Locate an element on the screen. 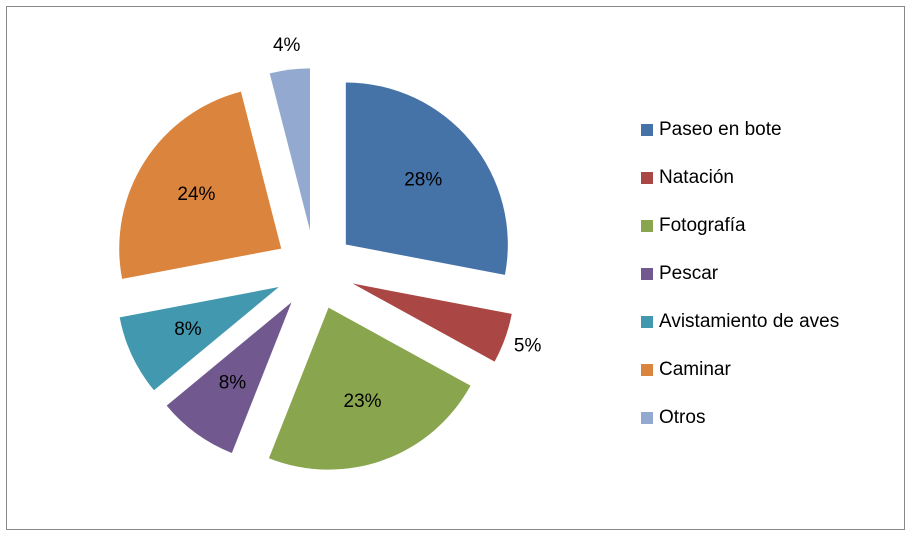  data-label: 23% is located at coordinates (363, 401).